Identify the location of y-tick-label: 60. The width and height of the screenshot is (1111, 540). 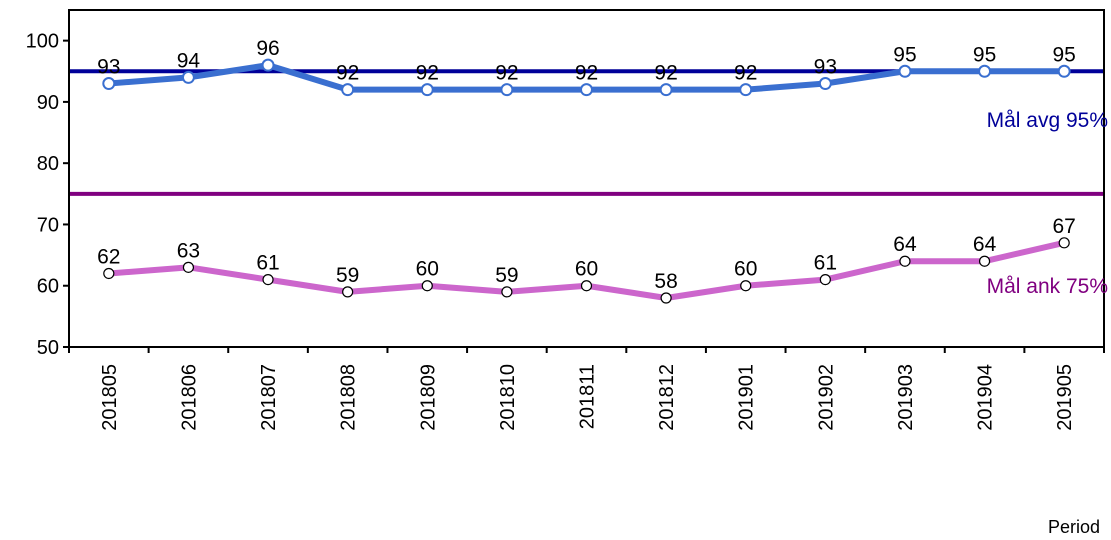
(48, 287).